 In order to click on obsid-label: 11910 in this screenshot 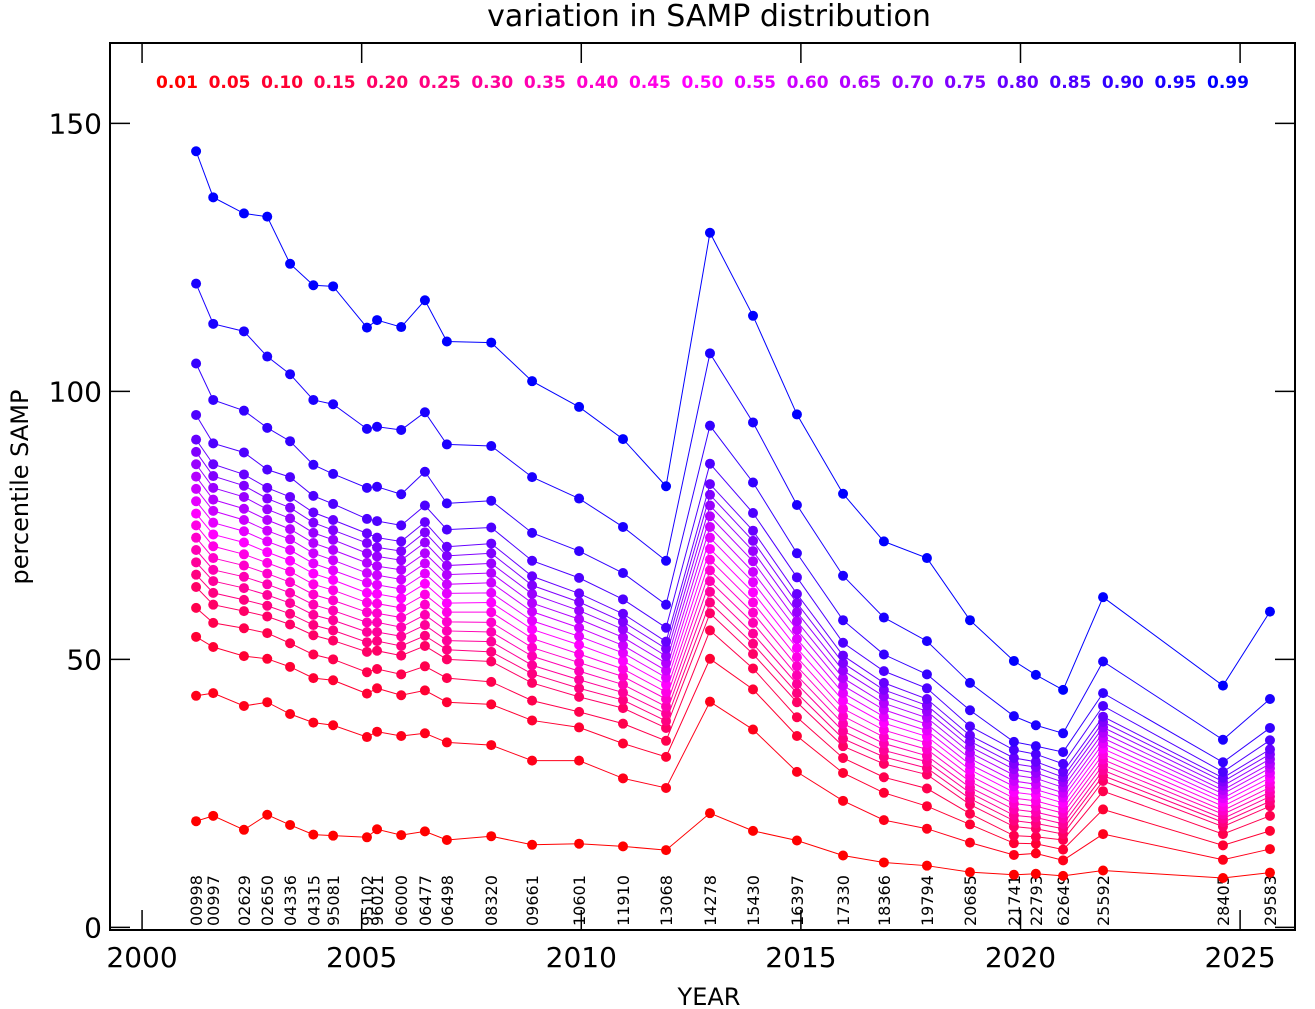, I will do `click(623, 900)`.